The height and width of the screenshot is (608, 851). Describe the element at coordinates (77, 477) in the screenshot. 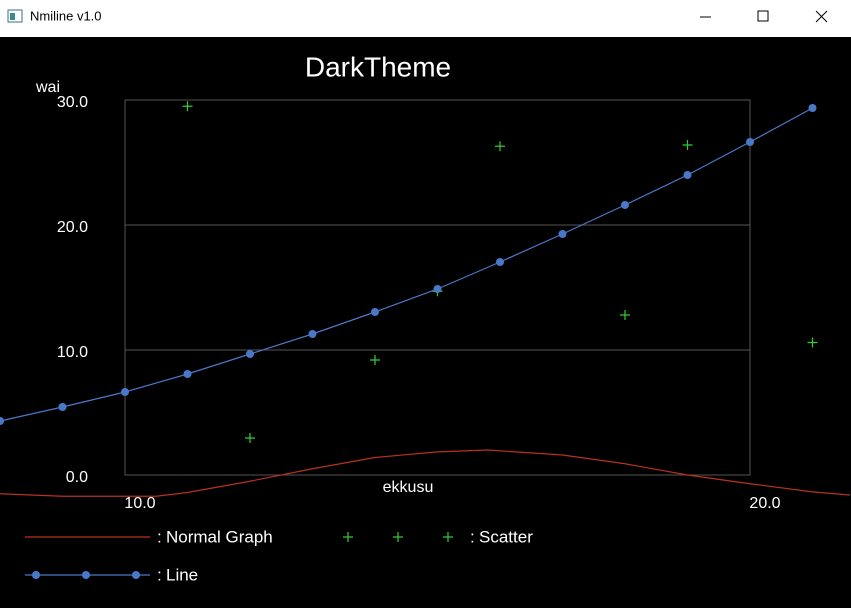

I see `y-tick-label: 0.0` at that location.